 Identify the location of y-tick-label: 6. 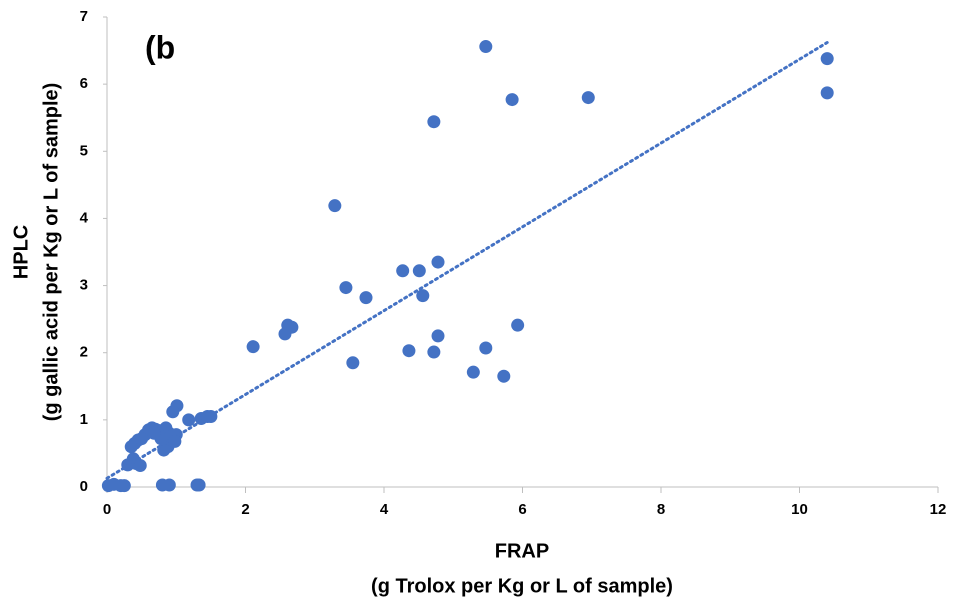
(84, 83).